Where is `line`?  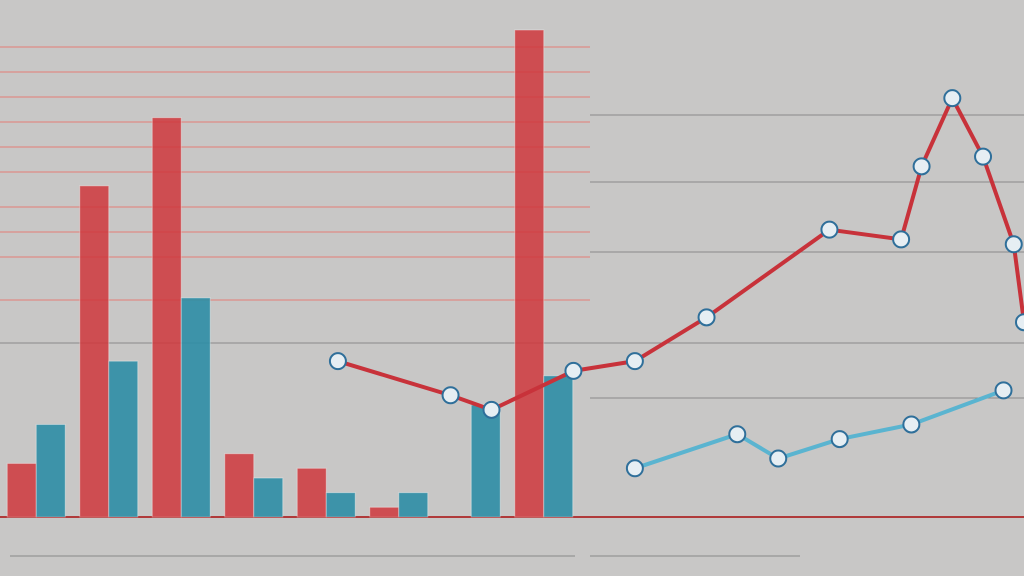
line is located at coordinates (819, 429).